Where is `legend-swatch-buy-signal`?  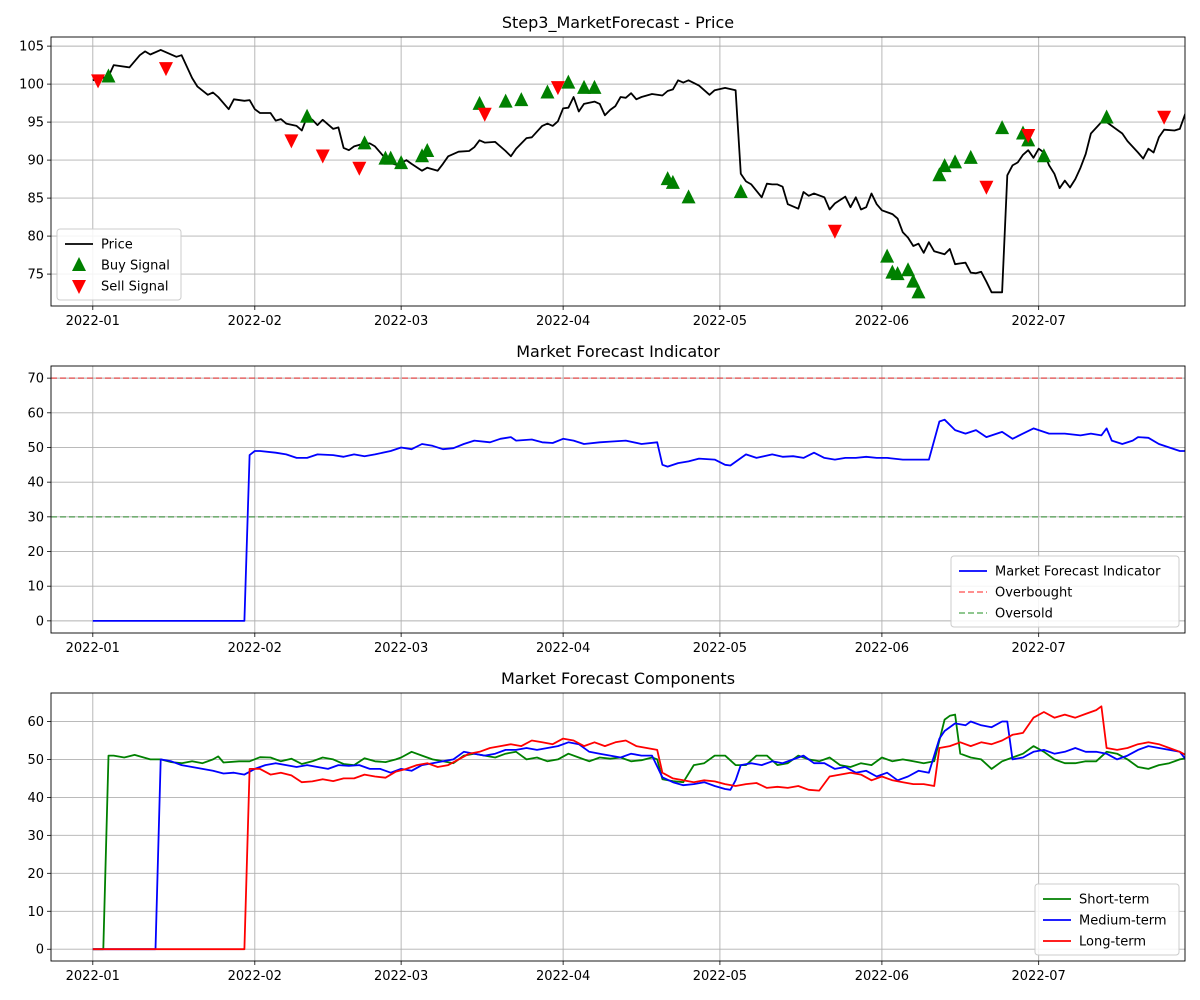
legend-swatch-buy-signal is located at coordinates (79, 264).